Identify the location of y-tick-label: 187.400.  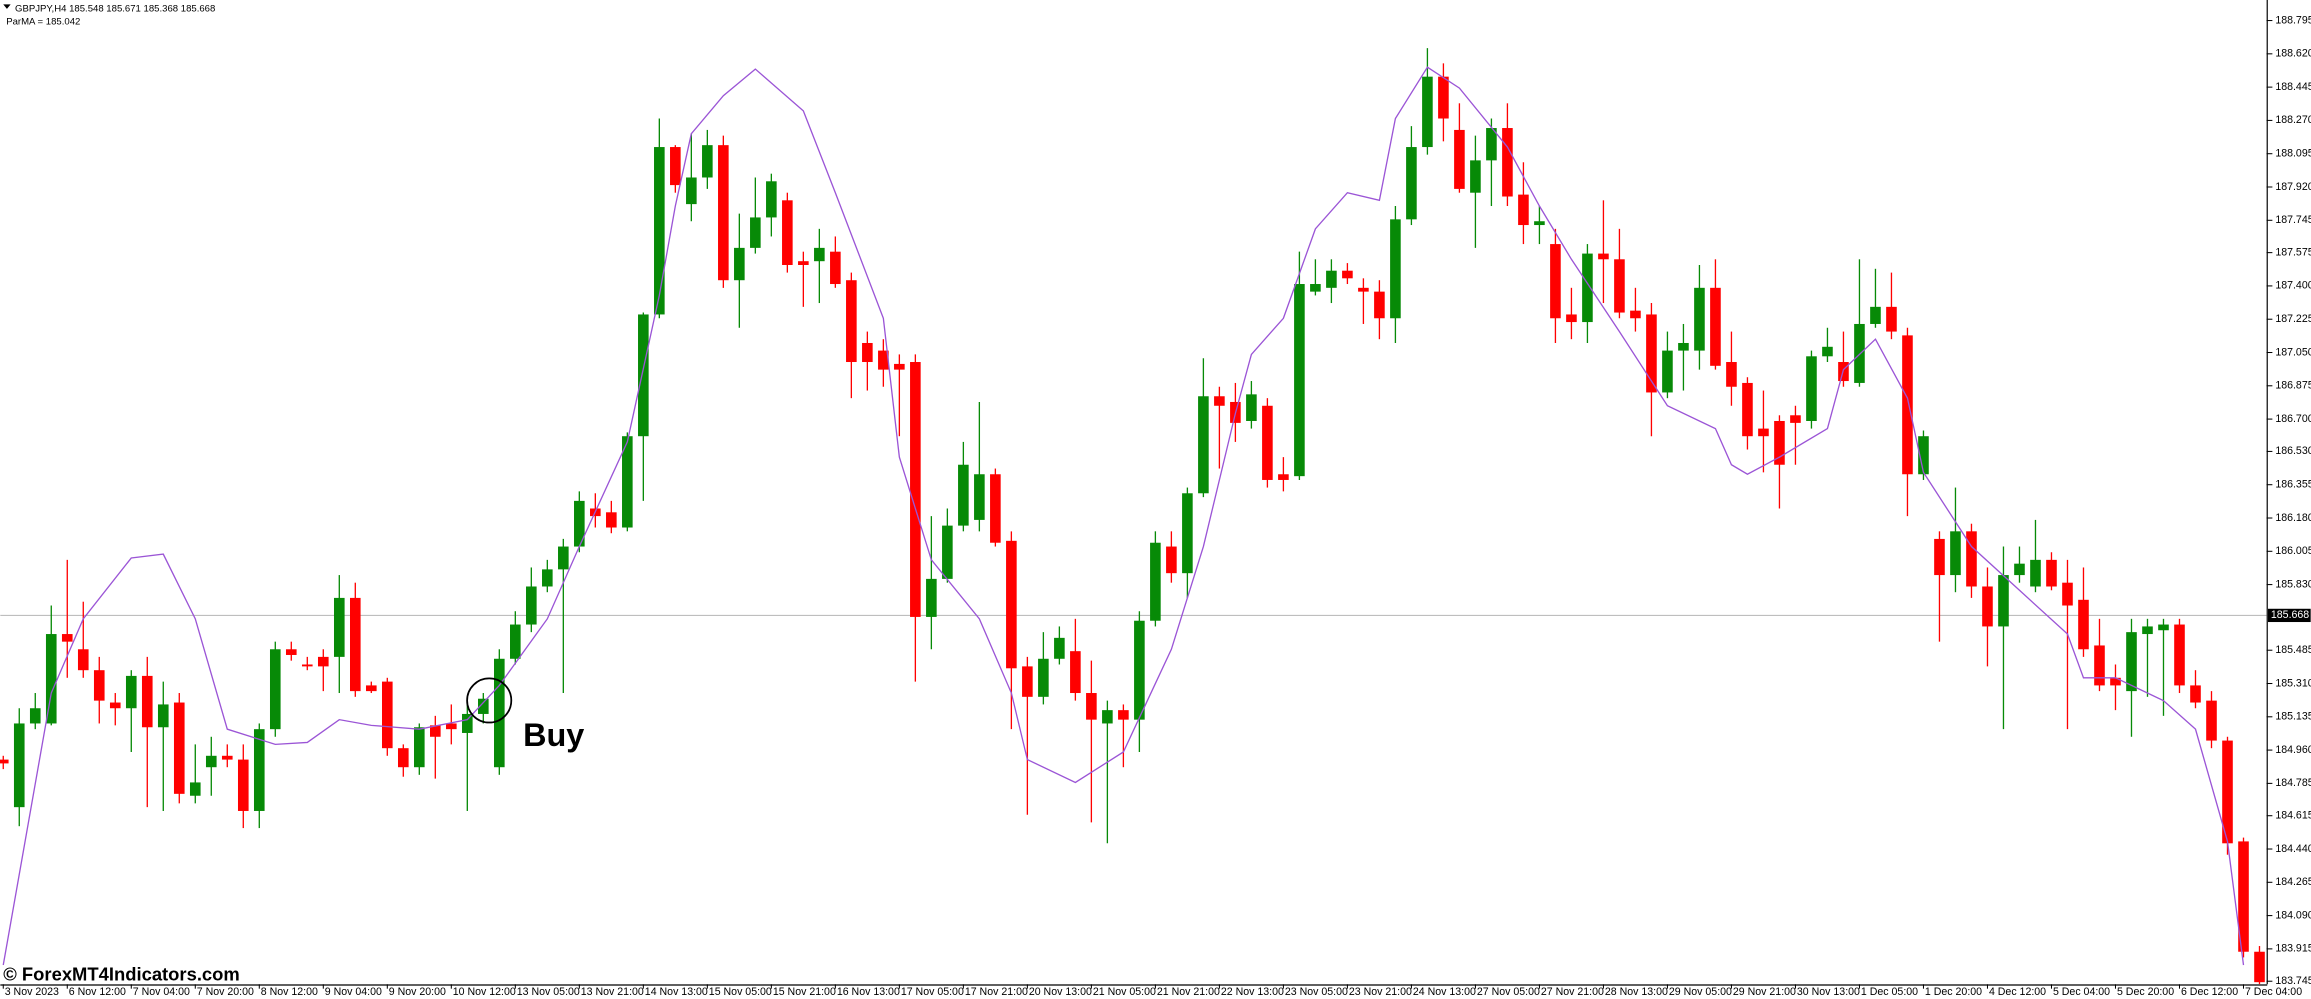
(2293, 286).